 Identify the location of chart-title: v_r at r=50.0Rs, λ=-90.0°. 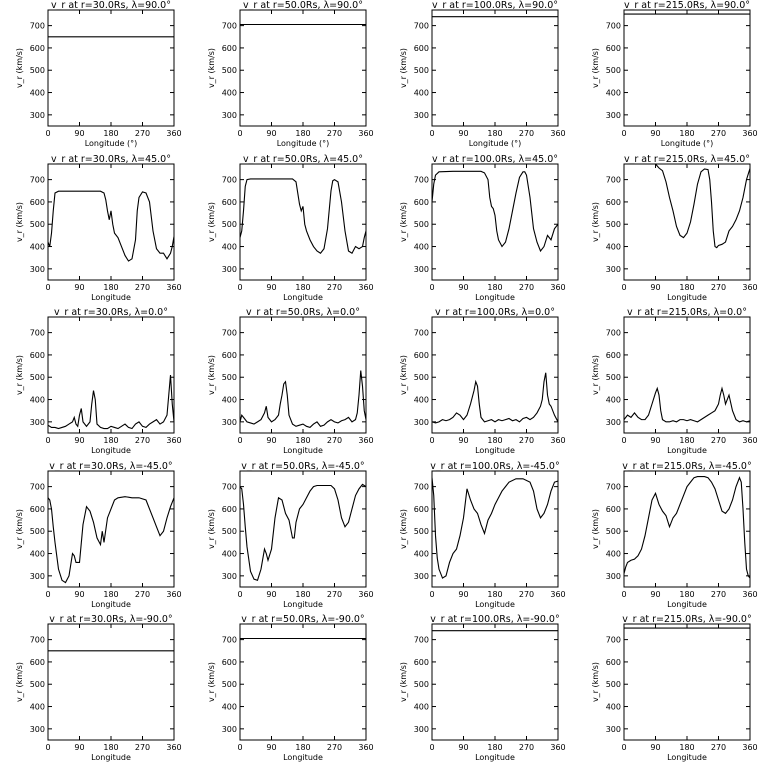
(302, 619).